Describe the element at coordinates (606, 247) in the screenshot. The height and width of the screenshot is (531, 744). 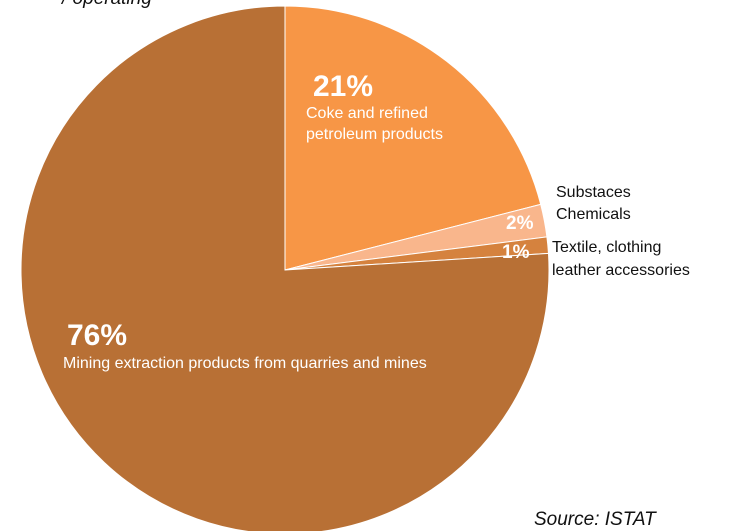
I see `slice-category-label: Textile, clothing` at that location.